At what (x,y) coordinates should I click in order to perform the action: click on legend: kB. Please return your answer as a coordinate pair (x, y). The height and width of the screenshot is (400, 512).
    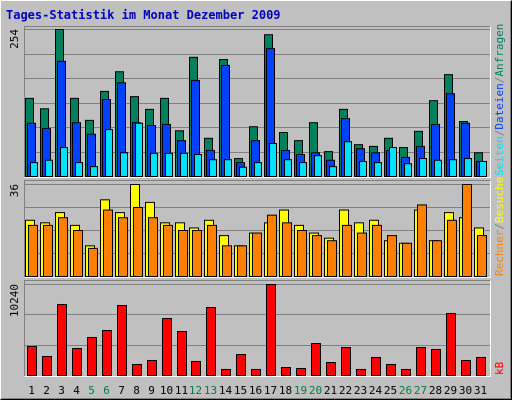
    Looking at the image, I should click on (499, 368).